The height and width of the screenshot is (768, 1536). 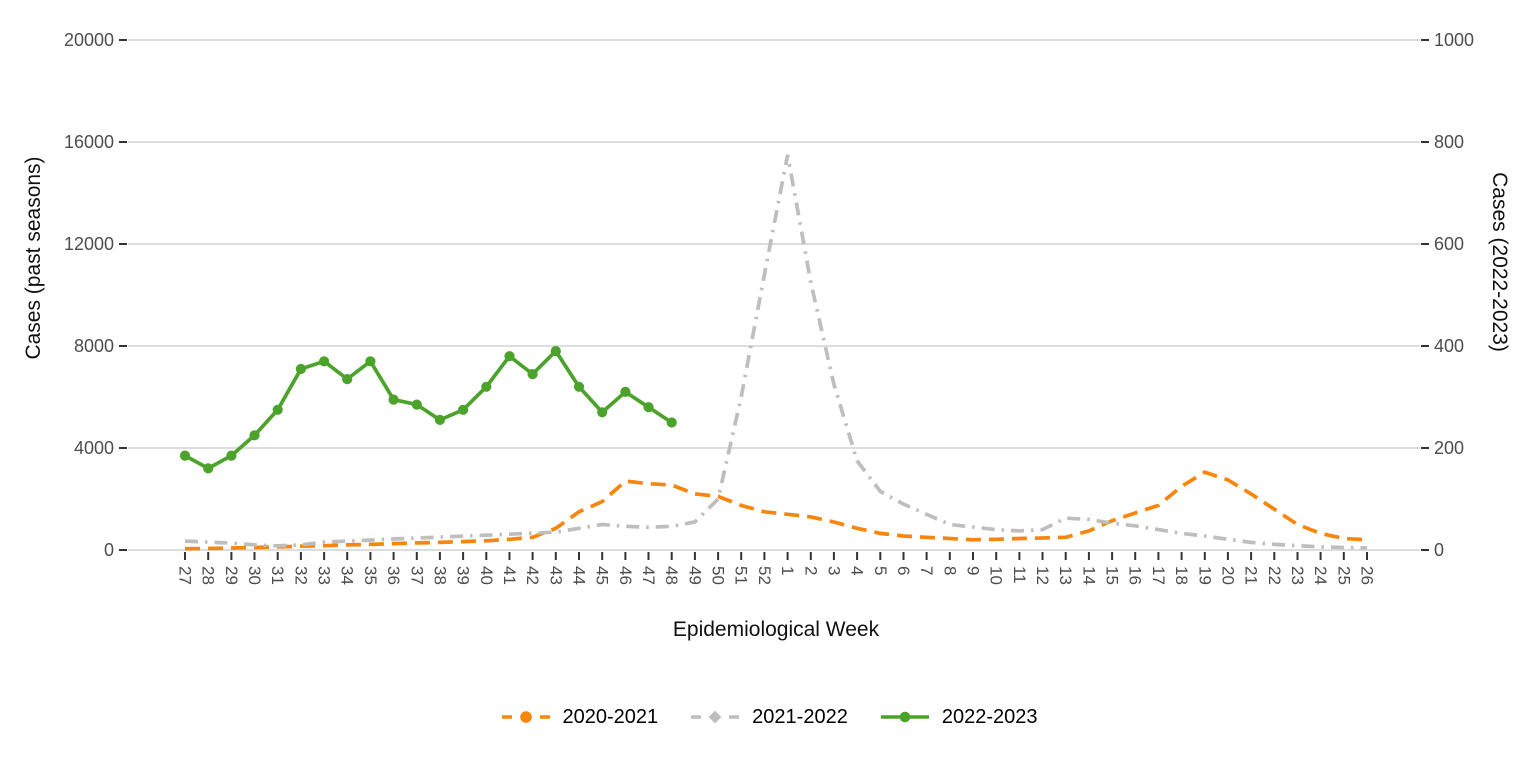 I want to click on x-tick-label: 46, so click(x=625, y=575).